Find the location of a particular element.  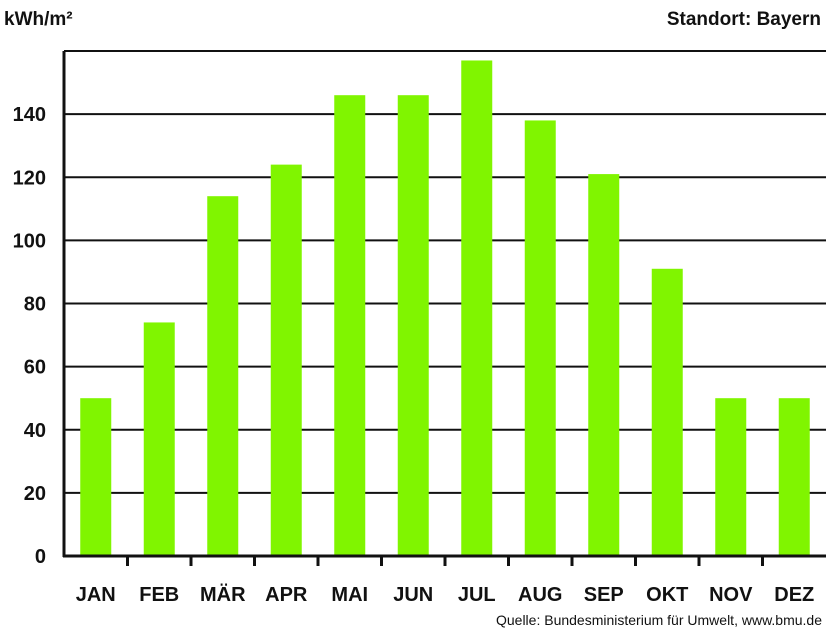

x-tick-label-jul: JUL is located at coordinates (477, 595).